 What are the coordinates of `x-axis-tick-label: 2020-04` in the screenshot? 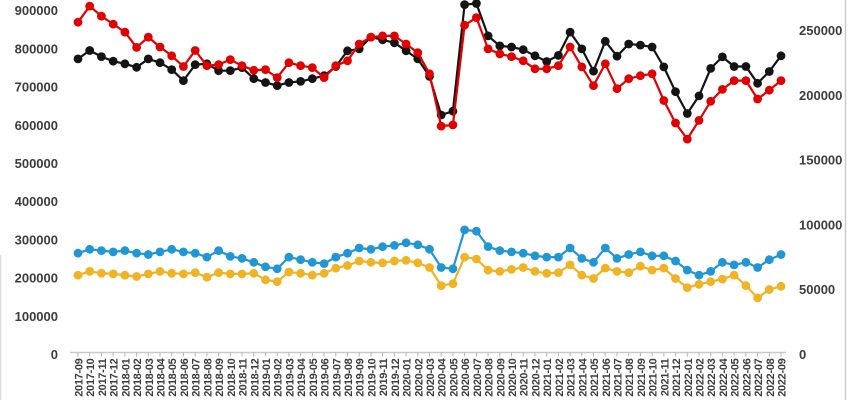 It's located at (443, 376).